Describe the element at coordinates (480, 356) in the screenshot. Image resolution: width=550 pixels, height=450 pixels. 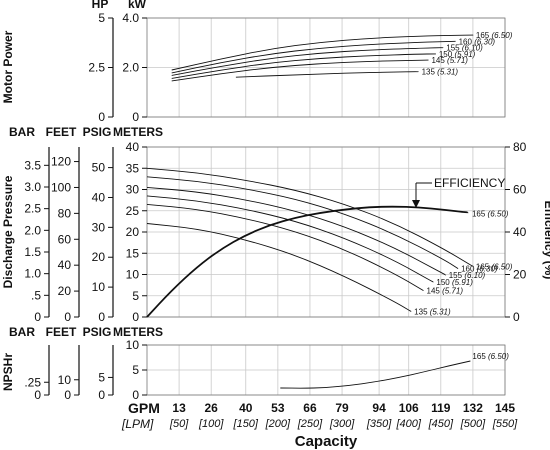
I see `npsh-curve-label-value: 165` at that location.